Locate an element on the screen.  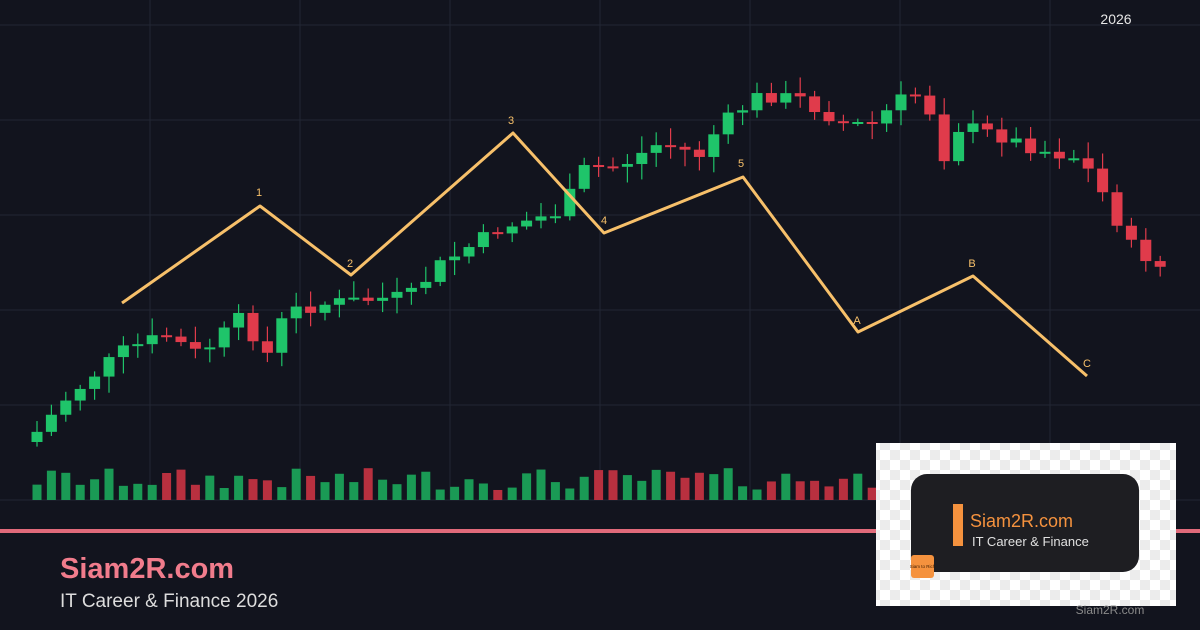
logo-box is located at coordinates (1025, 523).